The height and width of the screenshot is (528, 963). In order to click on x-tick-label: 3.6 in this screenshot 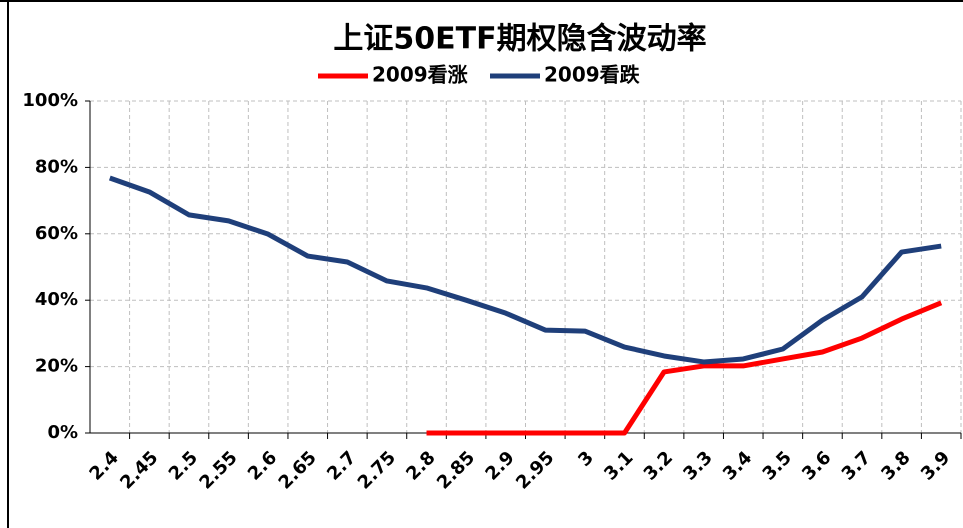, I will do `click(816, 465)`.